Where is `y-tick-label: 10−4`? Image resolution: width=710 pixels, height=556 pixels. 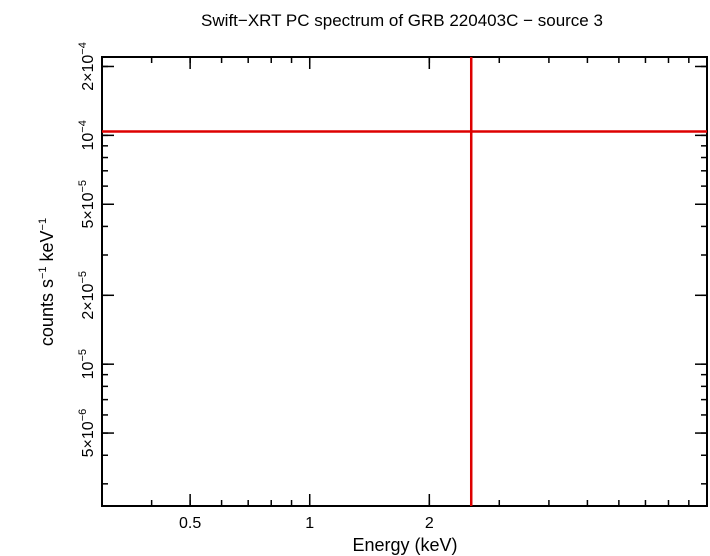 y-tick-label: 10−4 is located at coordinates (87, 135).